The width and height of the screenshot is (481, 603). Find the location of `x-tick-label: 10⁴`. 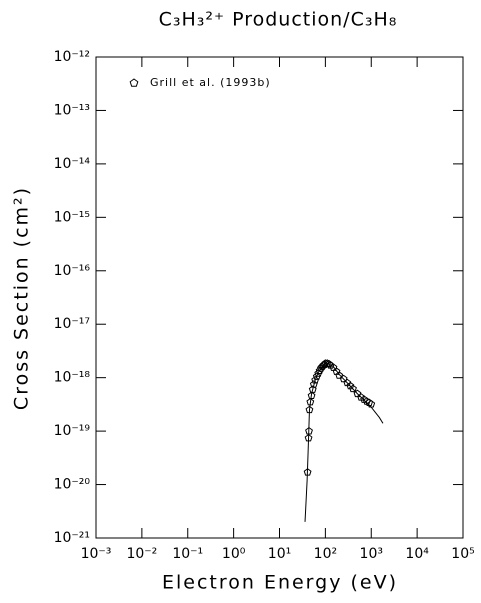

x-tick-label: 10⁴ is located at coordinates (417, 554).